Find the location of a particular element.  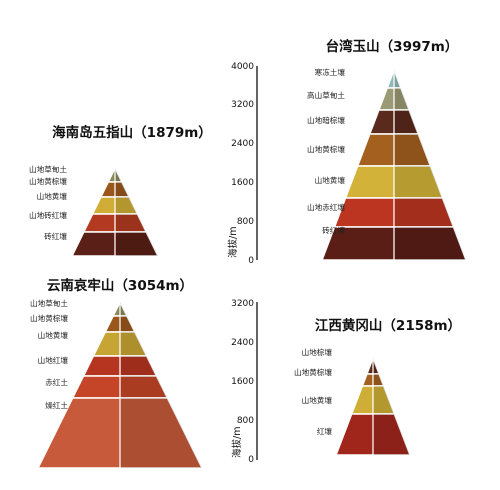

layer-label-taiwan-0: 寒冻土壤 is located at coordinates (330, 72).